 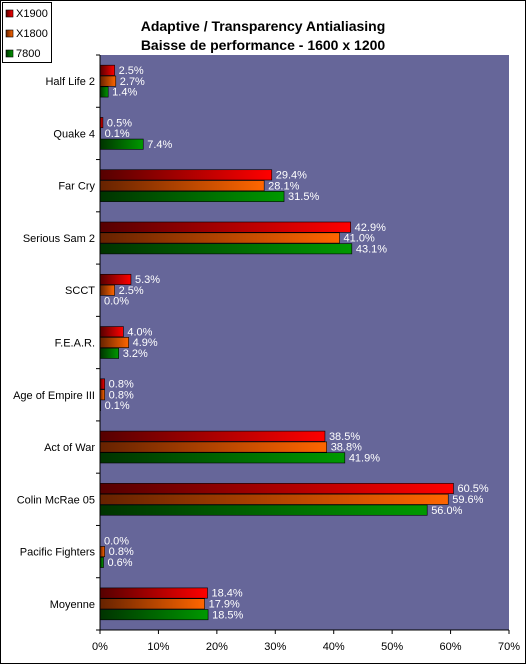 I want to click on data-label: 42.9%, so click(x=370, y=228).